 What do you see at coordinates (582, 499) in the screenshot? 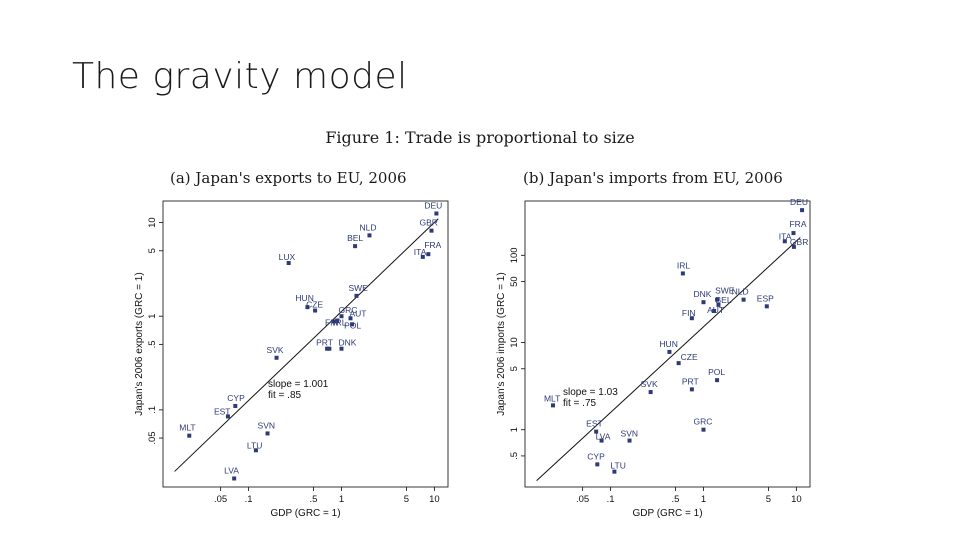
I see `panel-b-x-tick-label: .05` at bounding box center [582, 499].